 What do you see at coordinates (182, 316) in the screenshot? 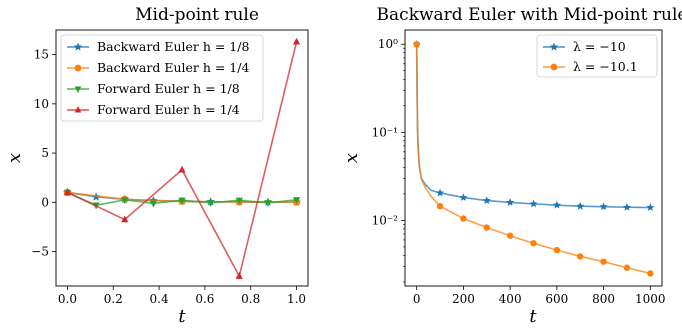
I see `left-xlabel: t` at bounding box center [182, 316].